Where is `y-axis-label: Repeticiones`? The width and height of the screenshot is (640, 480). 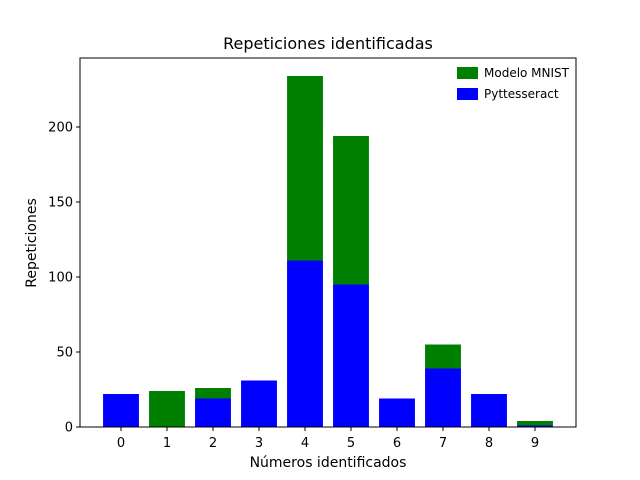
y-axis-label: Repeticiones is located at coordinates (32, 243).